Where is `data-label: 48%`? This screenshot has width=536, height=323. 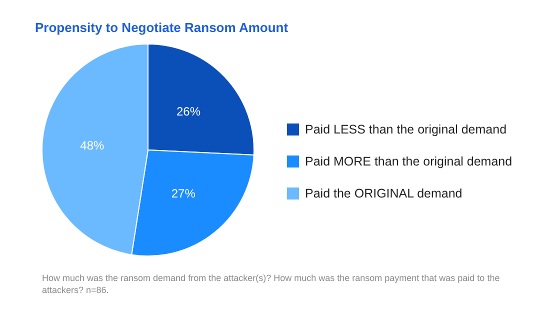 data-label: 48% is located at coordinates (92, 145).